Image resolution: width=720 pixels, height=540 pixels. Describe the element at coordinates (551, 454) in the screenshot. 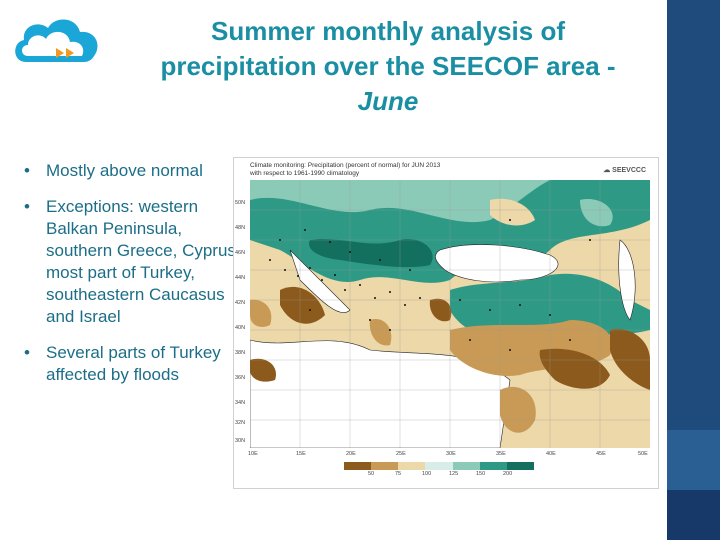

I see `lon-label: 40E` at that location.